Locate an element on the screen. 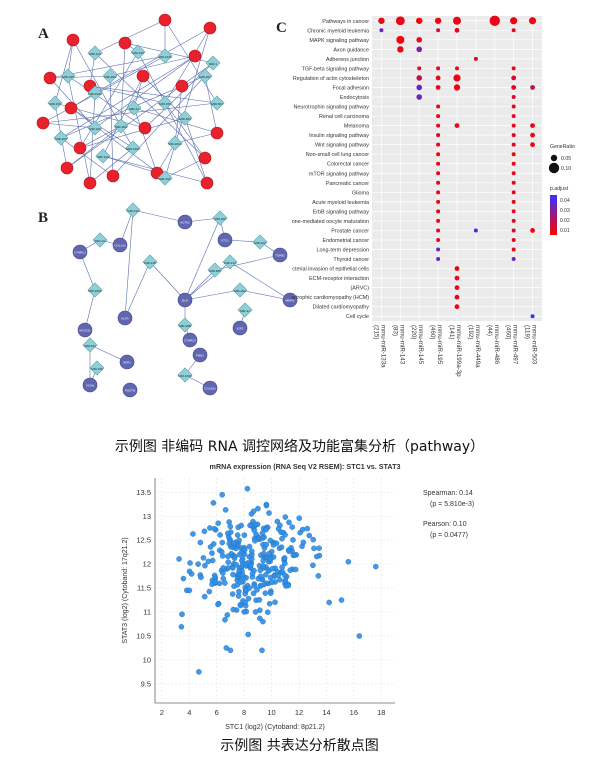 This screenshot has height=759, width=599. legend-color-tick: 0.01 is located at coordinates (565, 231).